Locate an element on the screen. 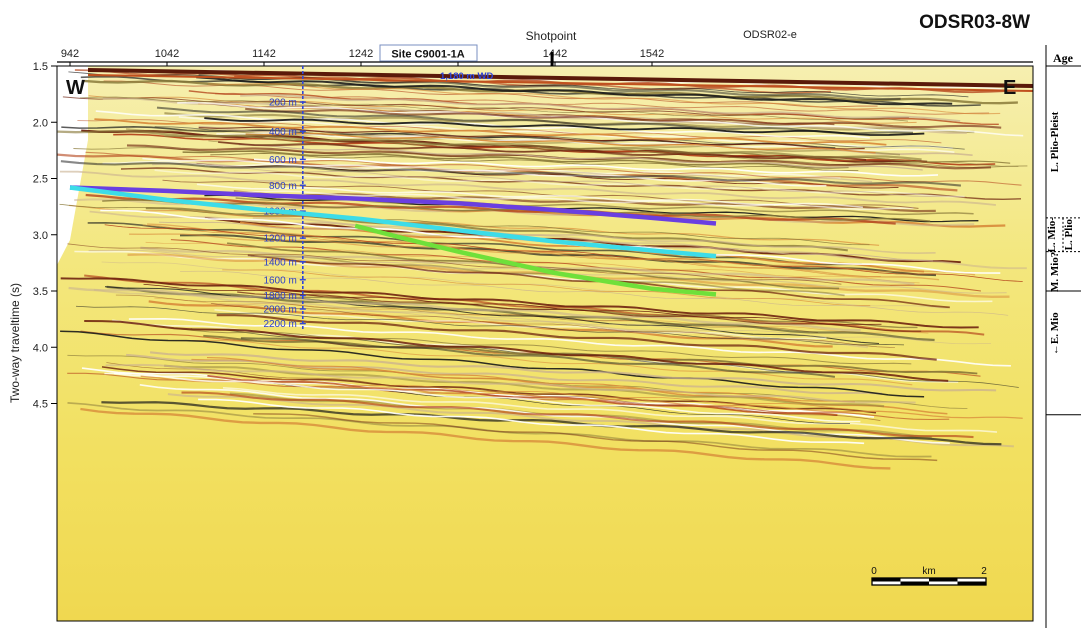  top-tick-label-1042: 1042 is located at coordinates (167, 54).